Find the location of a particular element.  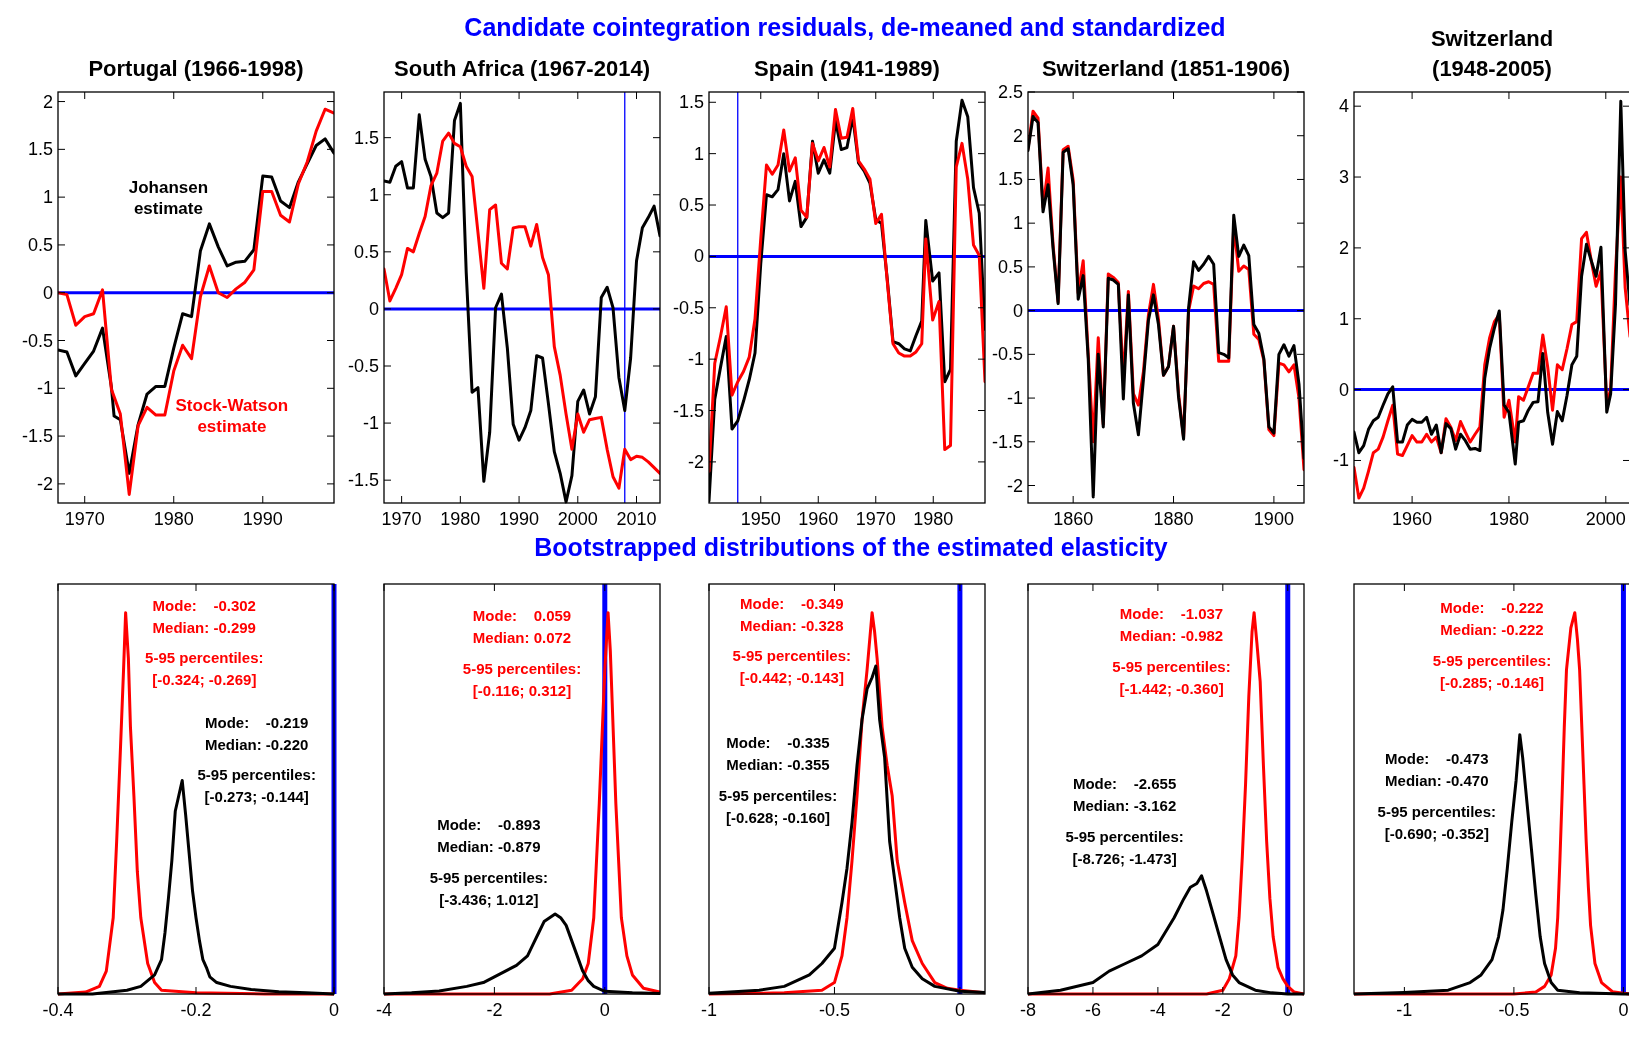

annotation: Median: -0.328 is located at coordinates (792, 625).